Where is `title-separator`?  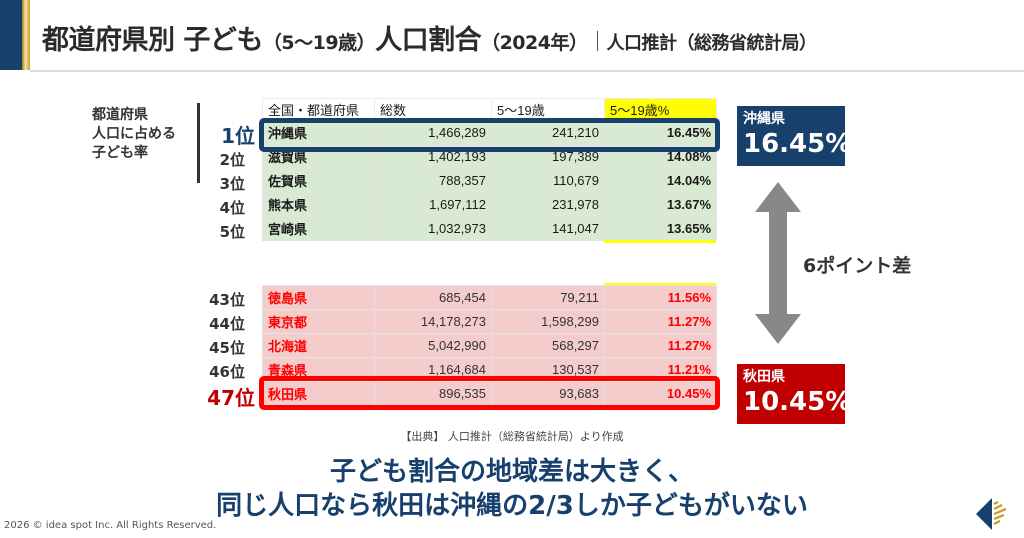 title-separator is located at coordinates (598, 41).